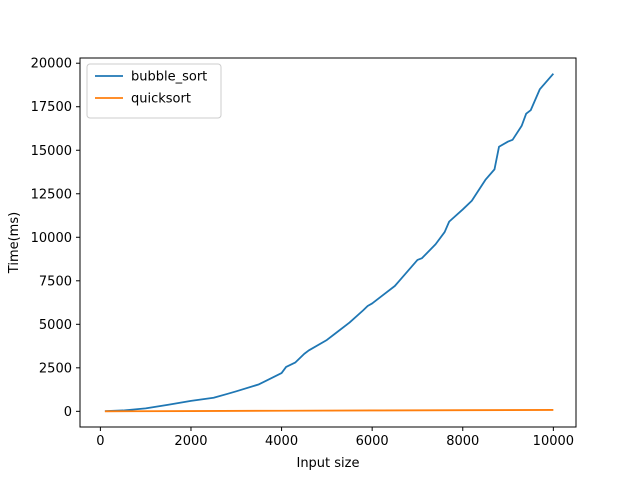 The width and height of the screenshot is (640, 480). What do you see at coordinates (329, 411) in the screenshot?
I see `series-line-quicksort` at bounding box center [329, 411].